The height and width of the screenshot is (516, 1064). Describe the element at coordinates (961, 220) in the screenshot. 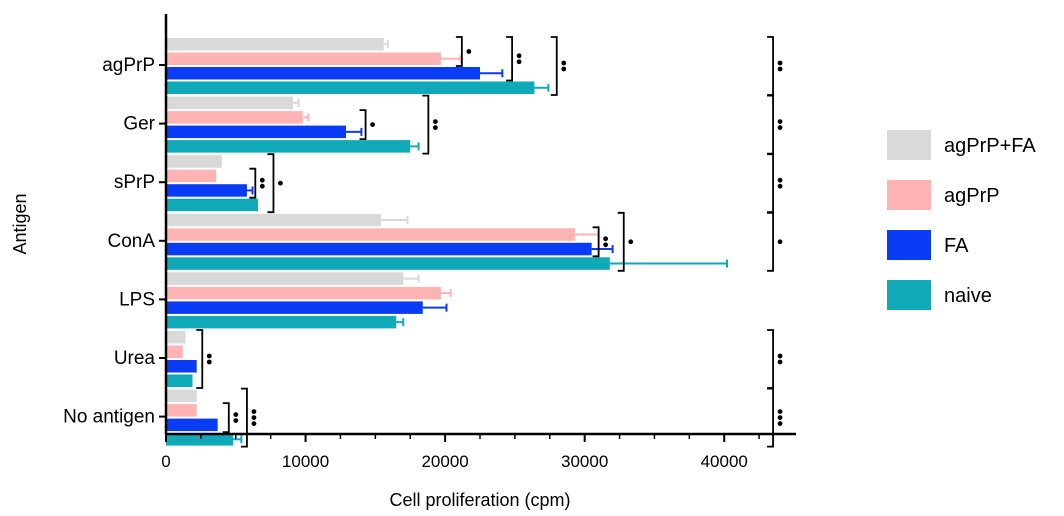

I see `legend: agPrP+FA agPrP FA naive` at that location.